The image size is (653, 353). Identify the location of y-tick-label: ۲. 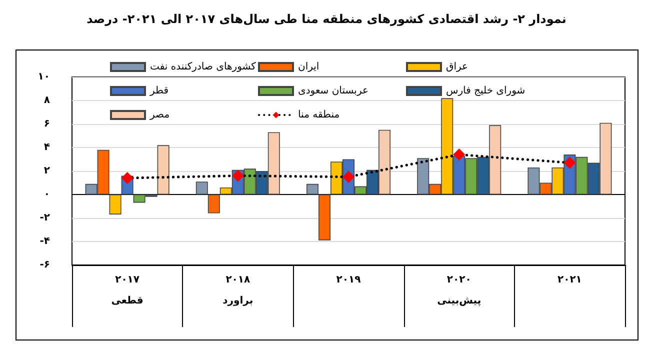
(47, 171).